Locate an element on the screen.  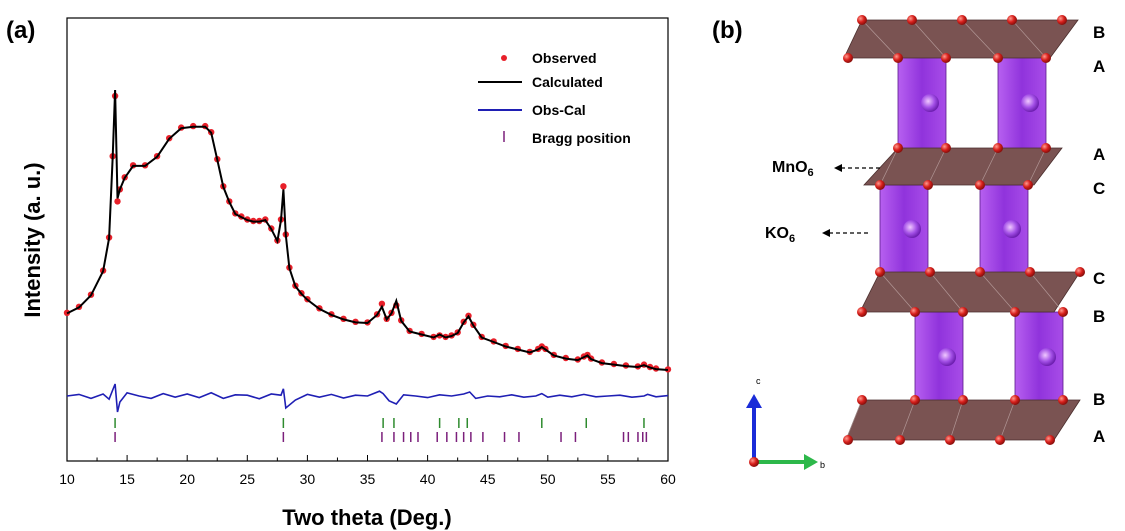
bragg-markers is located at coordinates (381, 430).